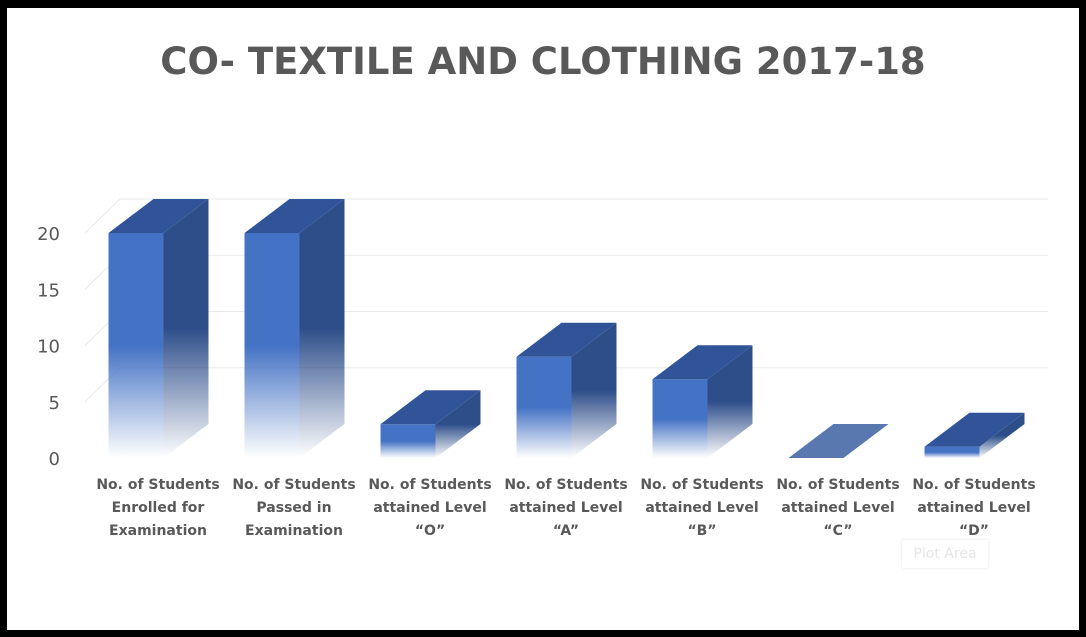 The height and width of the screenshot is (637, 1086). Describe the element at coordinates (48, 347) in the screenshot. I see `y-tick-label: 10` at that location.